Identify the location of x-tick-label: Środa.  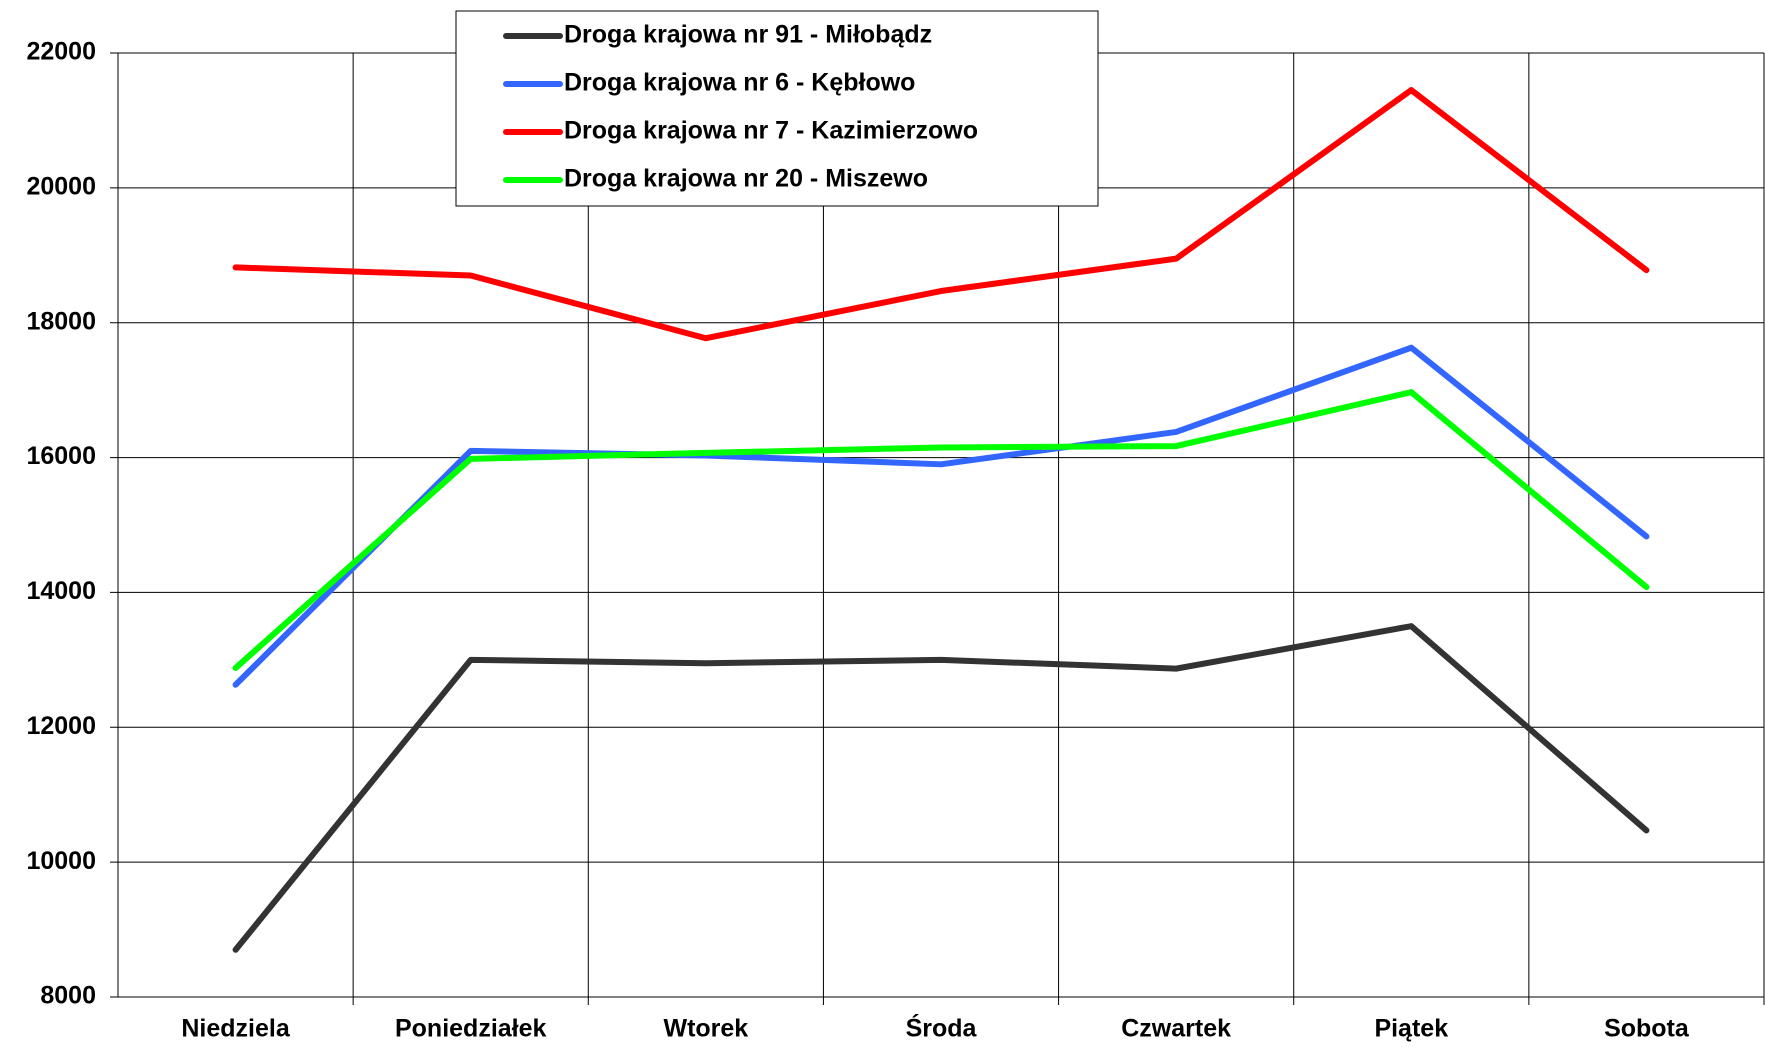
(942, 1028).